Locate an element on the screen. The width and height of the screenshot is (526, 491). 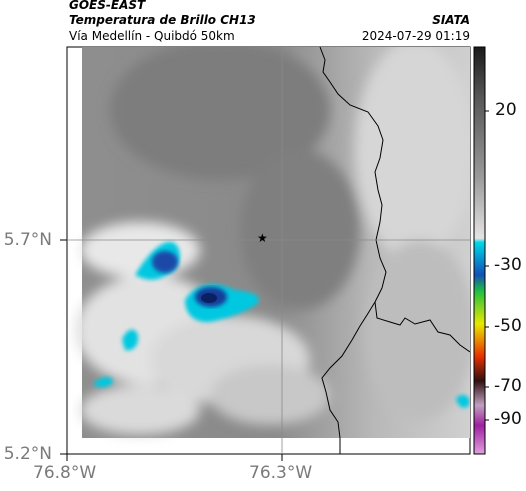
colorbar-label: -50 is located at coordinates (508, 326).